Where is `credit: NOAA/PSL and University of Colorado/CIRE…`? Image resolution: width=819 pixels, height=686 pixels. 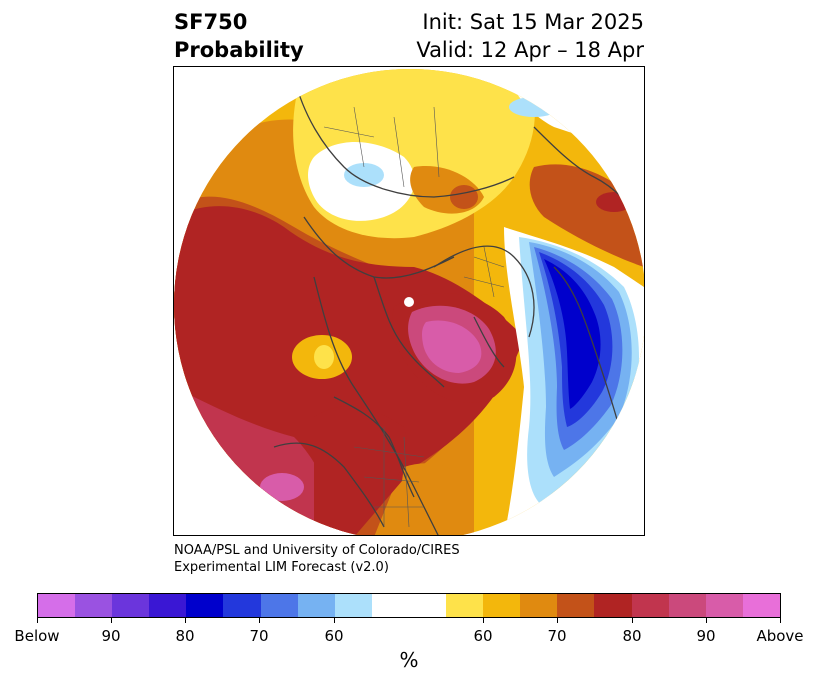 credit: NOAA/PSL and University of Colorado/CIRE… is located at coordinates (317, 559).